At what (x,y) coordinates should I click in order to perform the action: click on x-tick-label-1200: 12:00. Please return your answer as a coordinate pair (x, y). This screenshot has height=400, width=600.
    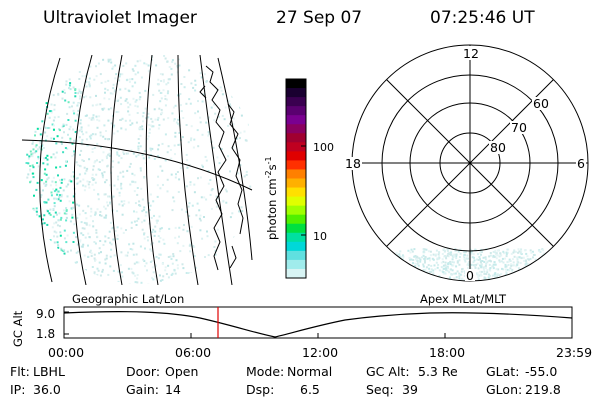
    Looking at the image, I should click on (320, 352).